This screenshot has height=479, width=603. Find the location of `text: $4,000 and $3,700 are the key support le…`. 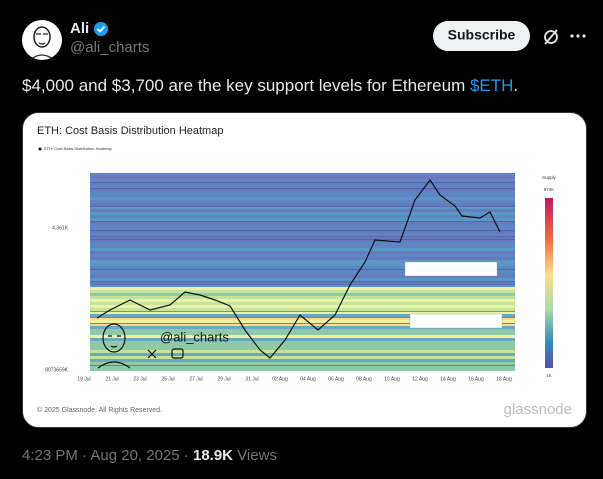

text: $4,000 and $3,700 are the key support le… is located at coordinates (246, 85).